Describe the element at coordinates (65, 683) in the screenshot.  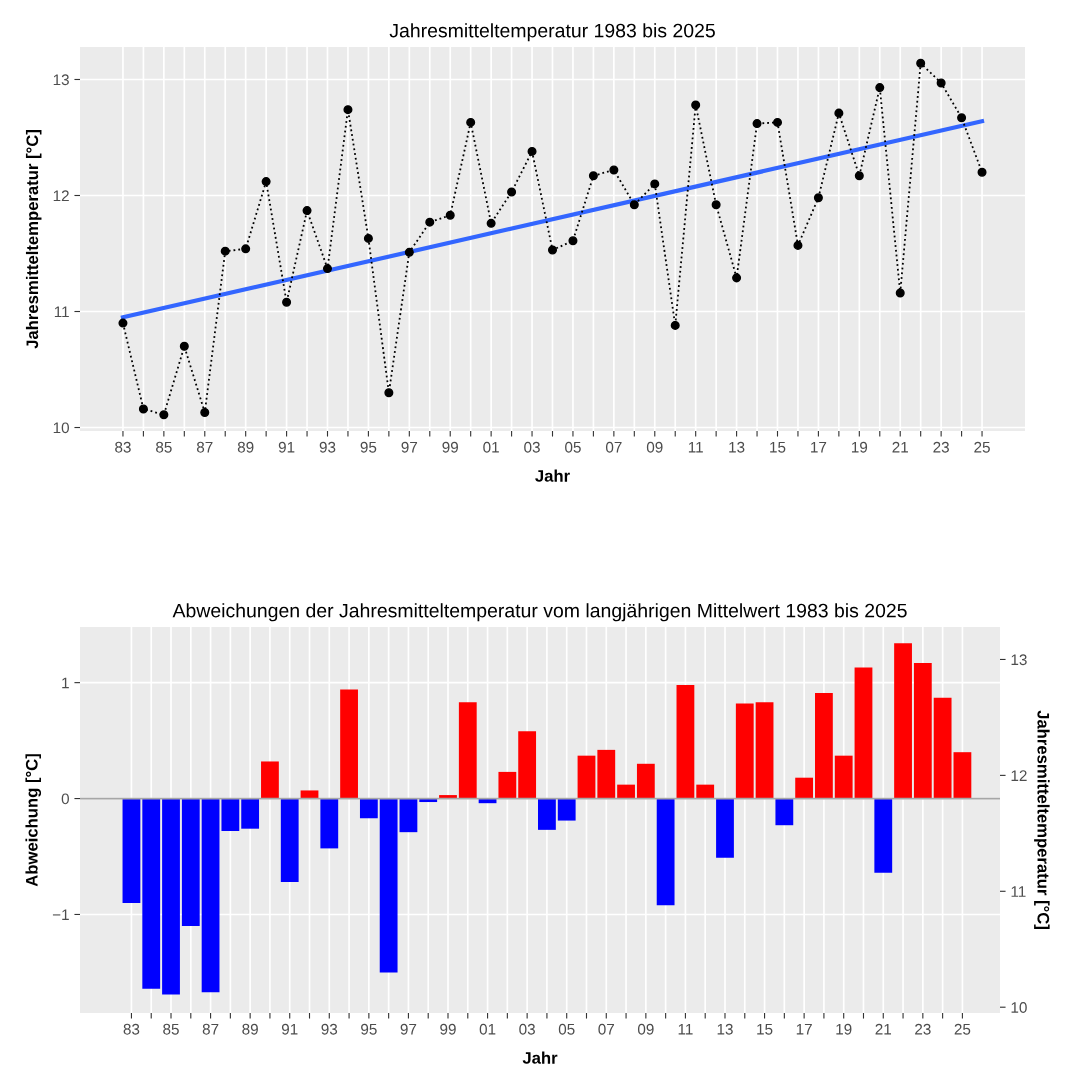
I see `y-tick-label: 1` at that location.